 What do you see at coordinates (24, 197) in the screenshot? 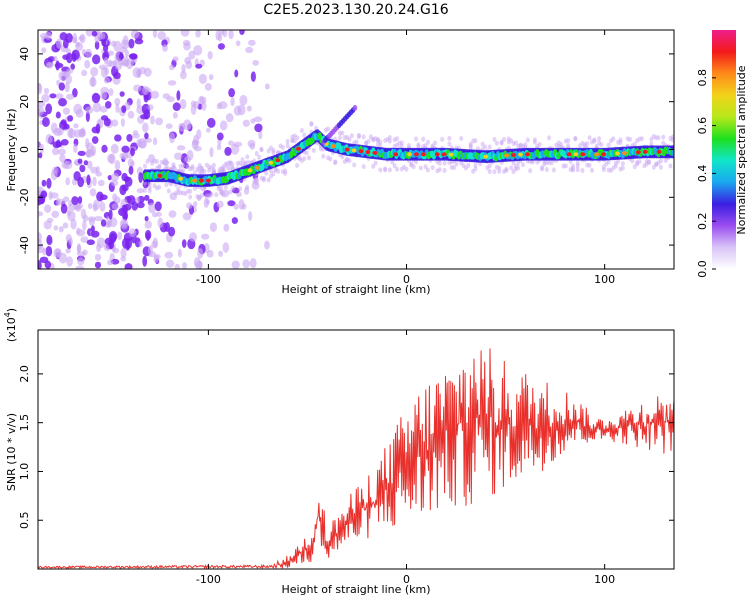
I see `spectrogram-y-tick-label: -20` at bounding box center [24, 197].